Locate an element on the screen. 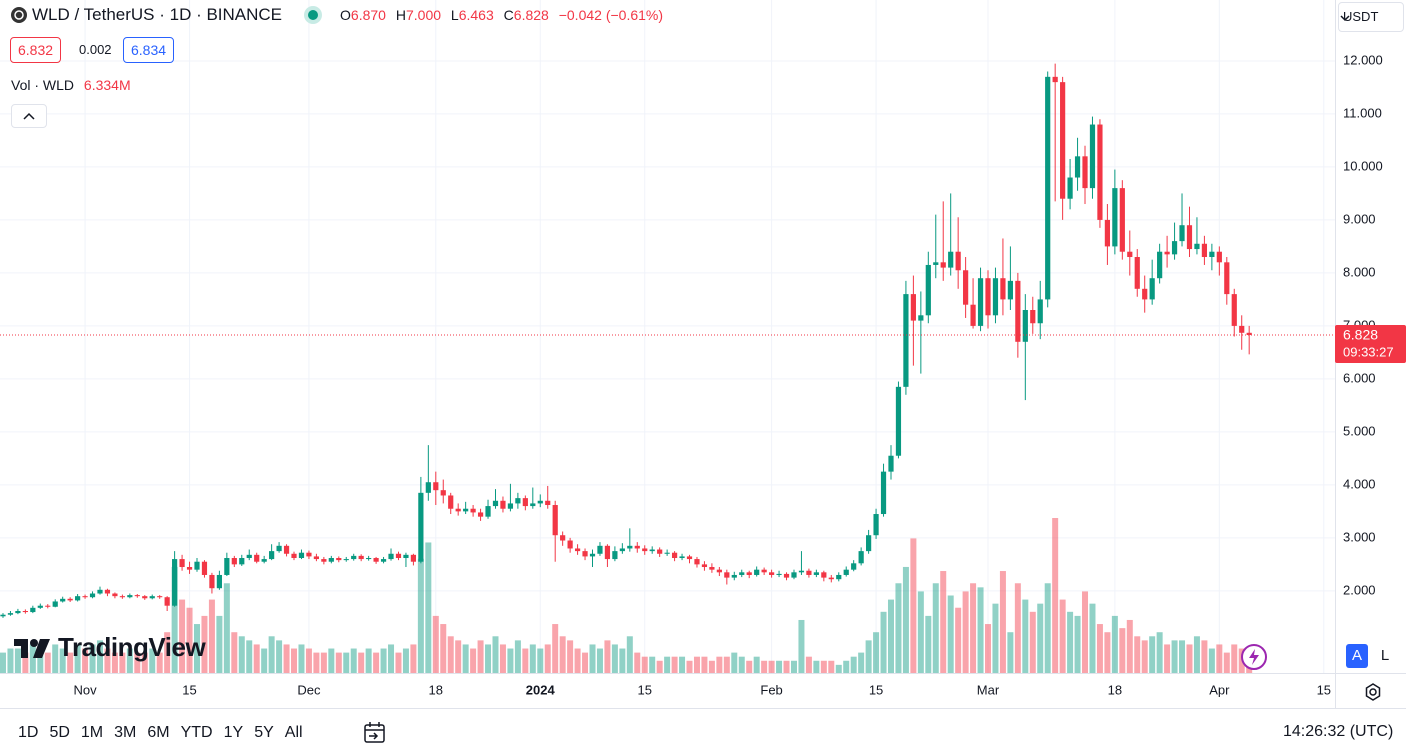 The height and width of the screenshot is (753, 1406). symbol: WLD / TetherUS · 1D · BINANCE is located at coordinates (157, 14).